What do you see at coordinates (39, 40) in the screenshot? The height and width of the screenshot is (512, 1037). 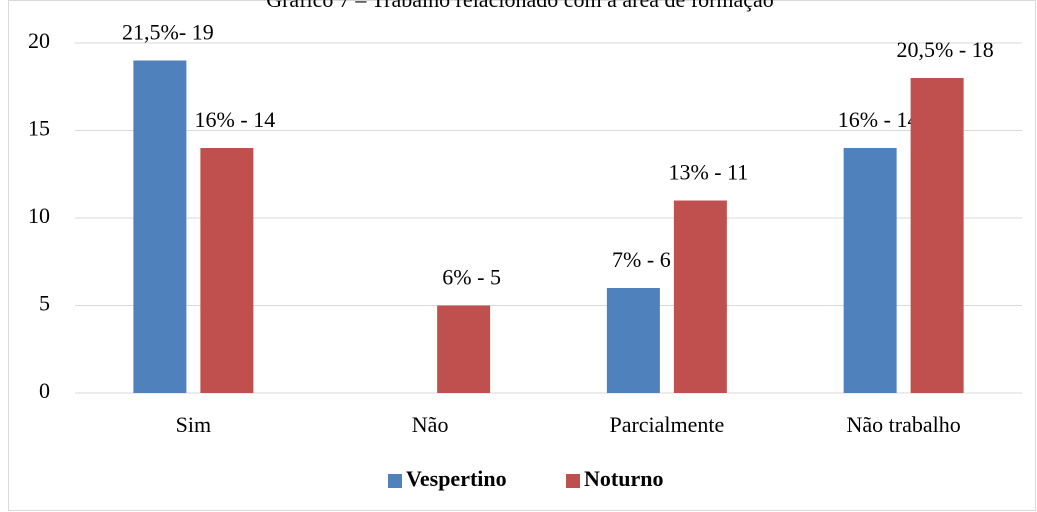 I see `y-tick-label: 20` at bounding box center [39, 40].